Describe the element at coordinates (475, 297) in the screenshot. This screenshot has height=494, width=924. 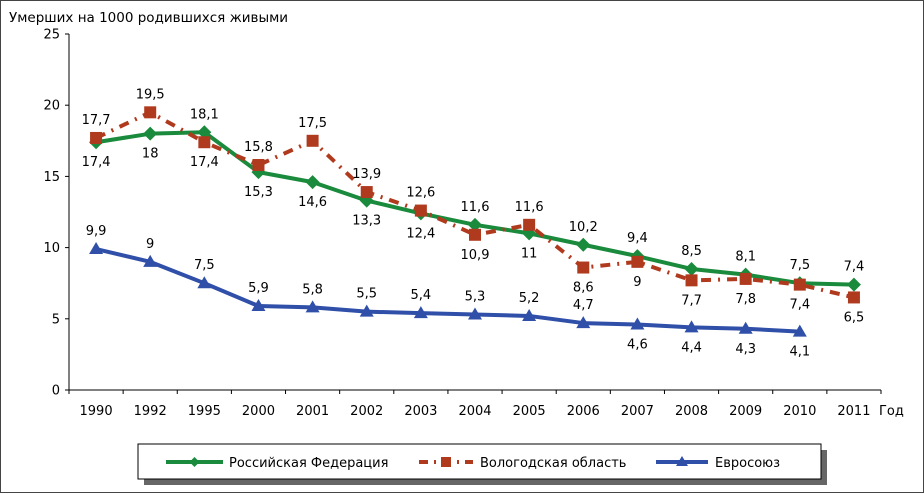
I see `data-label: 5,3` at that location.